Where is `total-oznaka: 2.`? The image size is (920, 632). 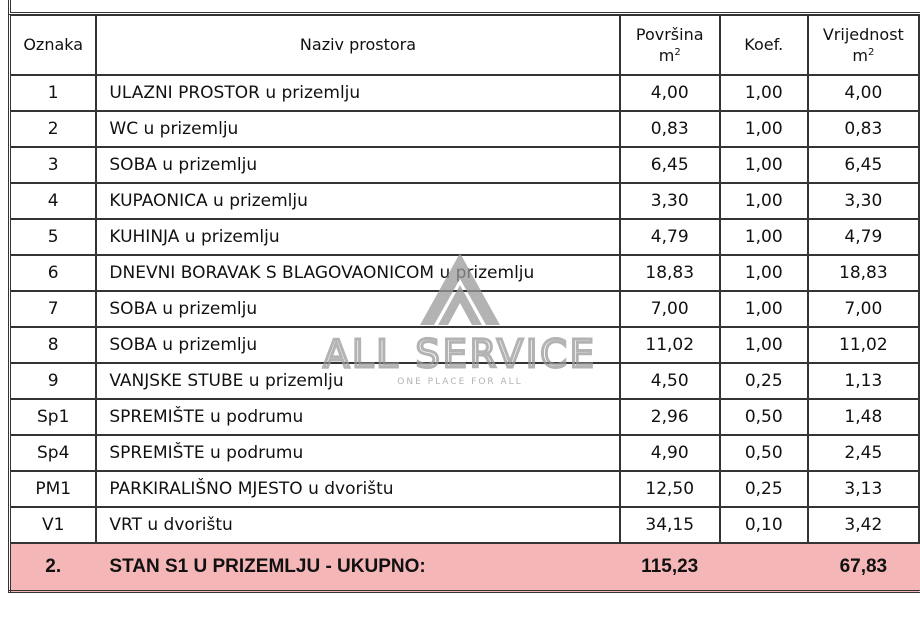
total-oznaka: 2. is located at coordinates (53, 567).